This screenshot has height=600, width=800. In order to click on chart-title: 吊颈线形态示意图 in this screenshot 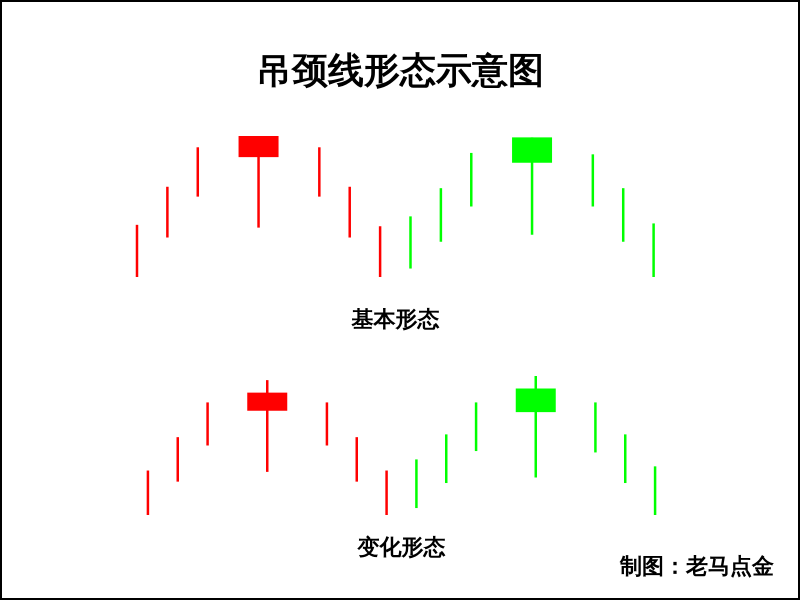, I will do `click(400, 71)`.